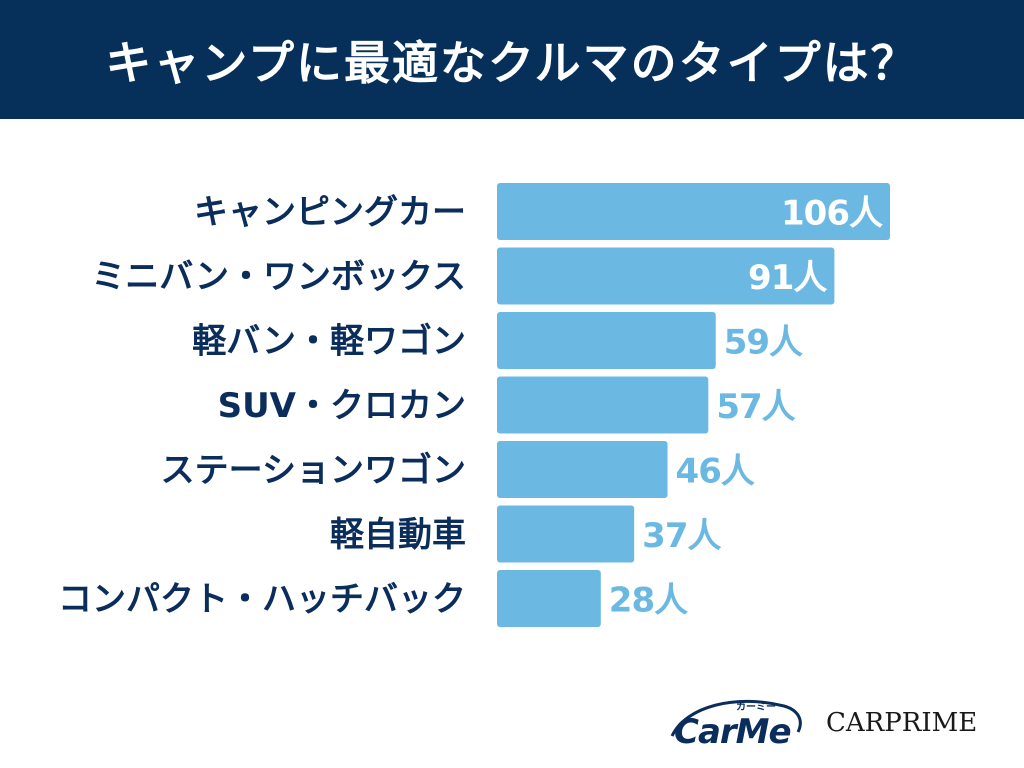 The image size is (1024, 768). I want to click on data-label-5: 46人, so click(715, 472).